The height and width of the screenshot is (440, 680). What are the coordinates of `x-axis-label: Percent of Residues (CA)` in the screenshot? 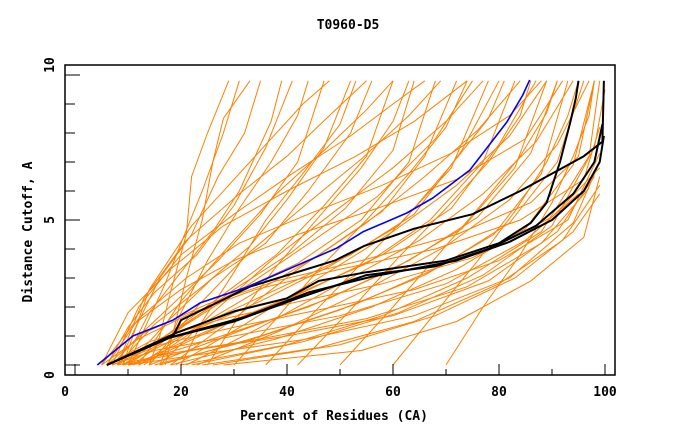 It's located at (334, 416).